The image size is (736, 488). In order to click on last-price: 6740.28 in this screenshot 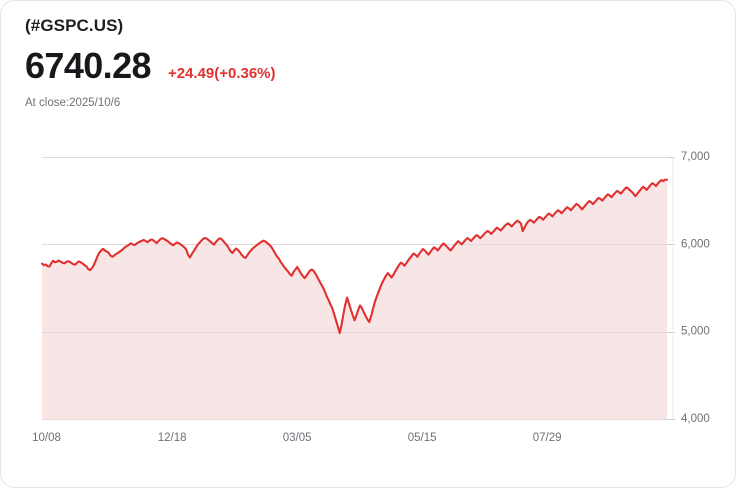, I will do `click(88, 65)`.